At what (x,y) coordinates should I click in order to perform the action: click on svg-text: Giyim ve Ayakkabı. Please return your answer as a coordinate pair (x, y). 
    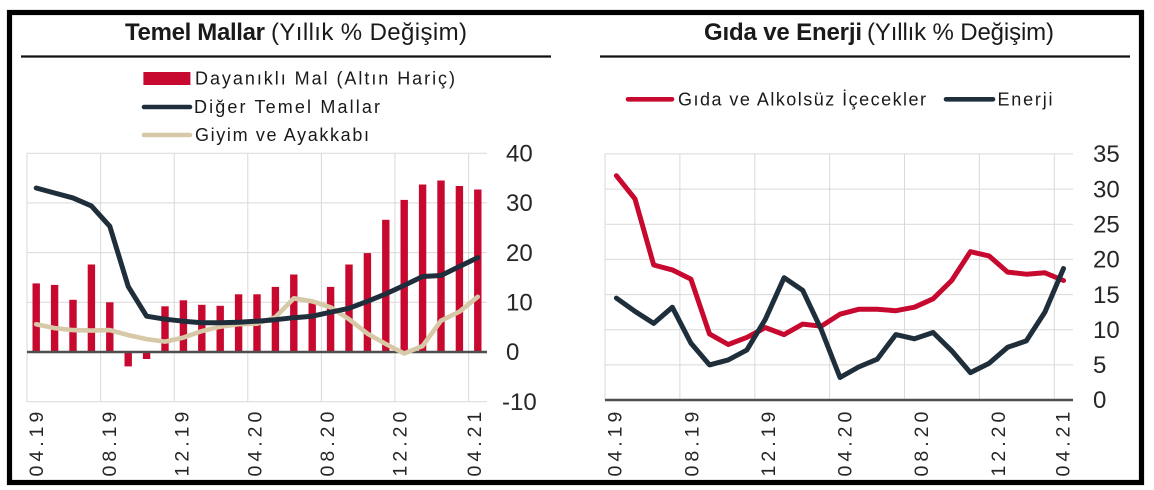
    Looking at the image, I should click on (282, 135).